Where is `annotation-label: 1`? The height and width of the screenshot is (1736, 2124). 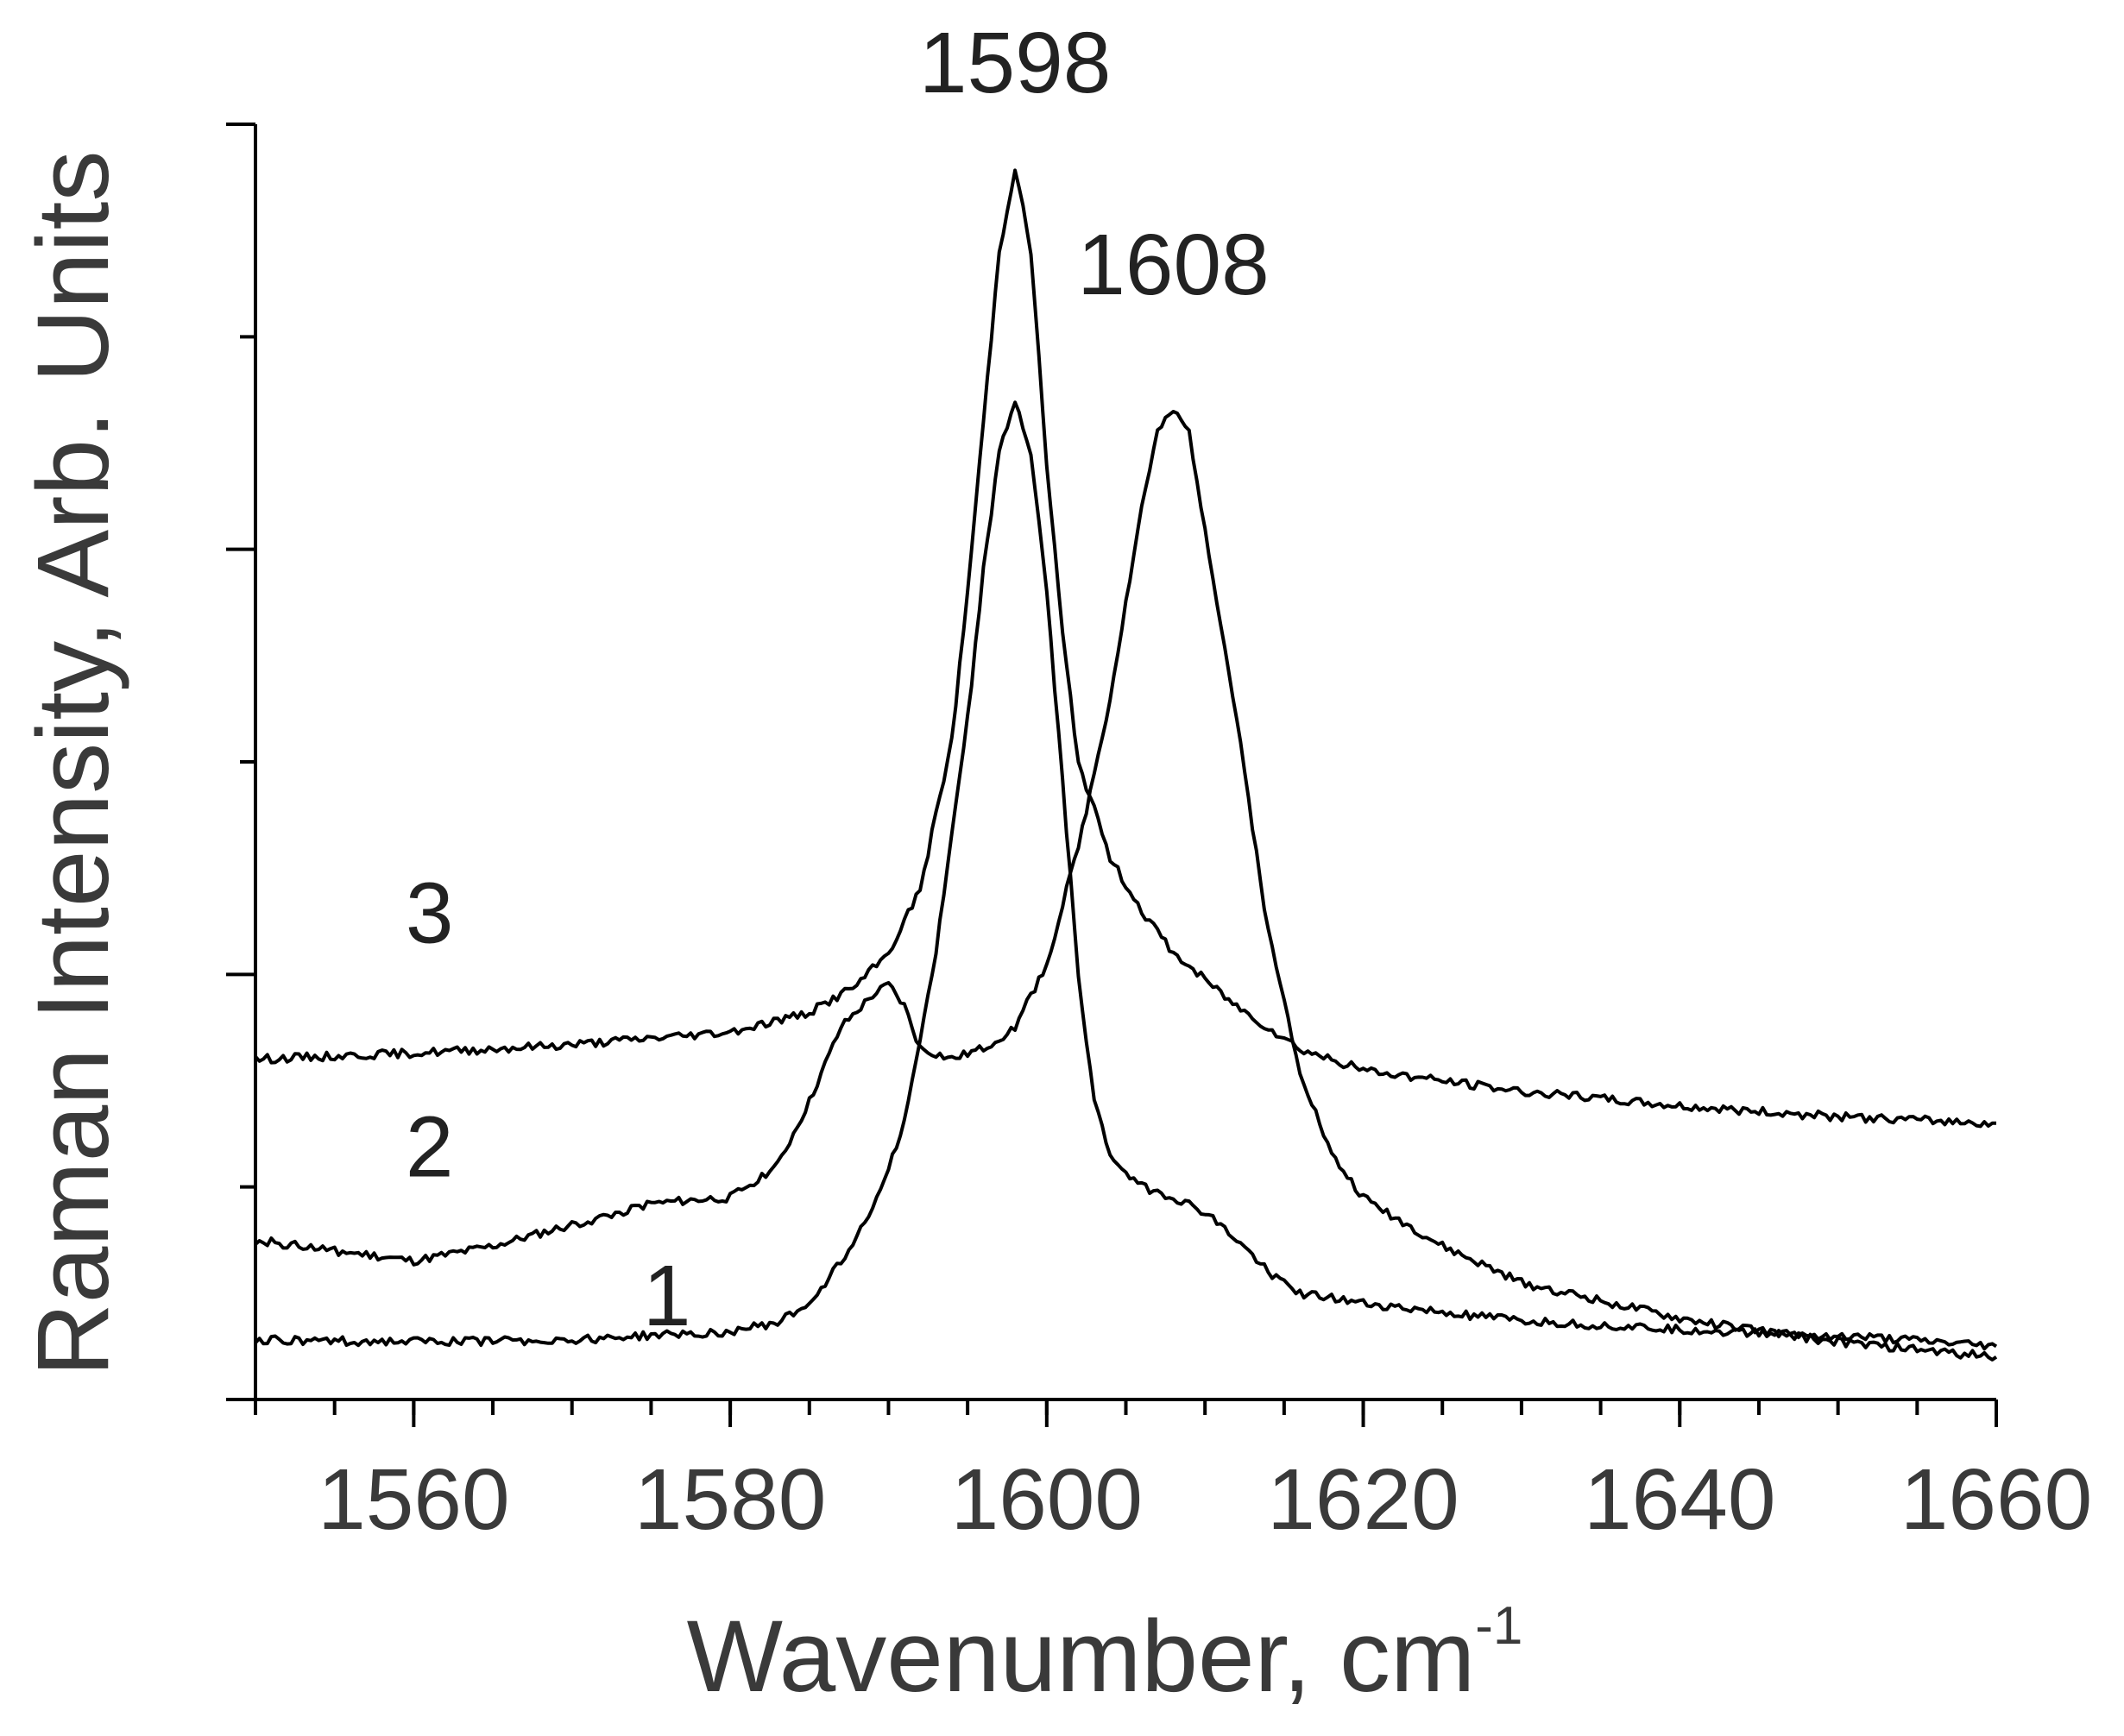
annotation-label: 1 is located at coordinates (667, 1296).